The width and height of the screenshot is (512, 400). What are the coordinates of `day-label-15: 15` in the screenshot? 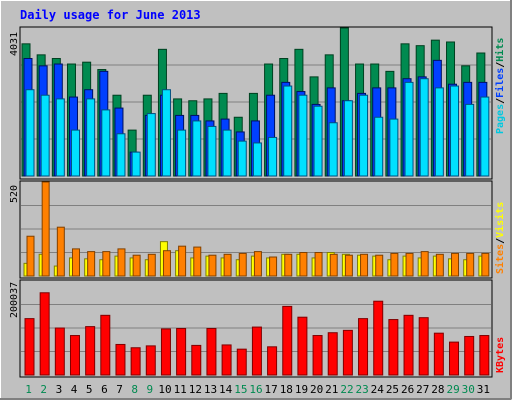 It's located at (240, 389).